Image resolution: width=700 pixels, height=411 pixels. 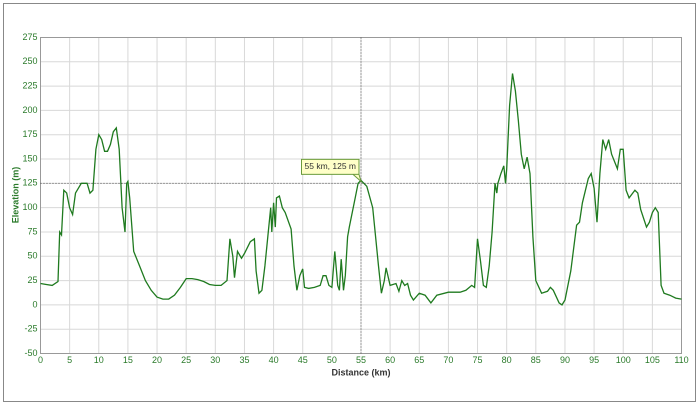 I want to click on x-tick-label: 40, so click(x=274, y=360).